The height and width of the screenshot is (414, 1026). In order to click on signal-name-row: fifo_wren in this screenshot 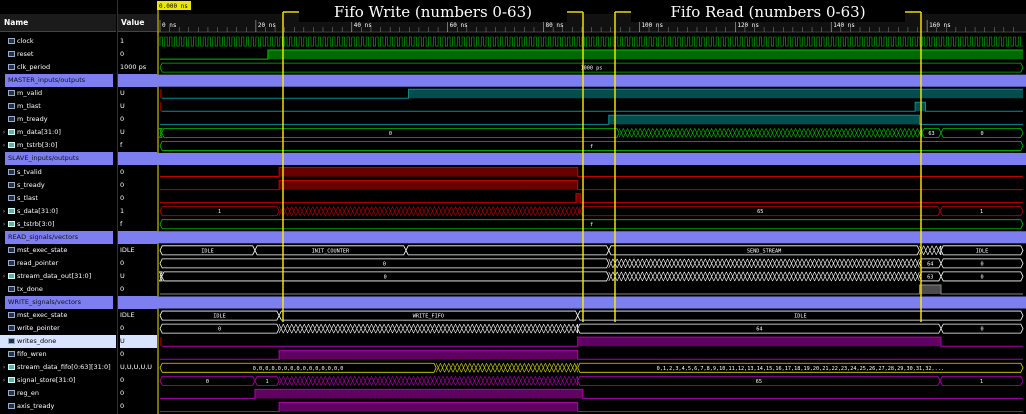, I will do `click(58, 354)`.